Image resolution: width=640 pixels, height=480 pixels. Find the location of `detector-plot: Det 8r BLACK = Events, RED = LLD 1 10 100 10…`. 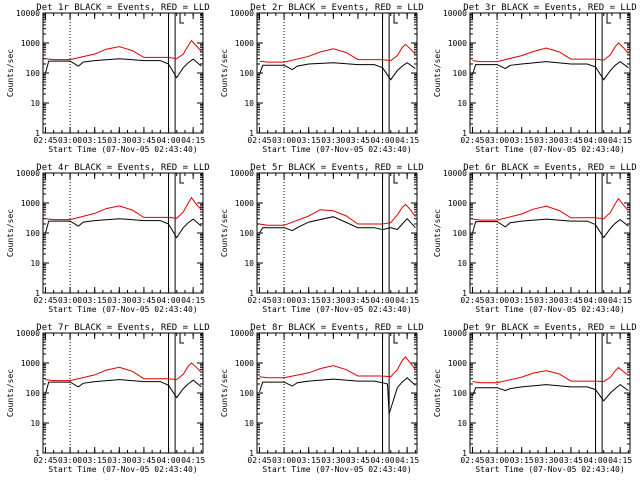

detector-plot: Det 8r BLACK = Events, RED = LLD 1 10 100 10… is located at coordinates (322, 398).